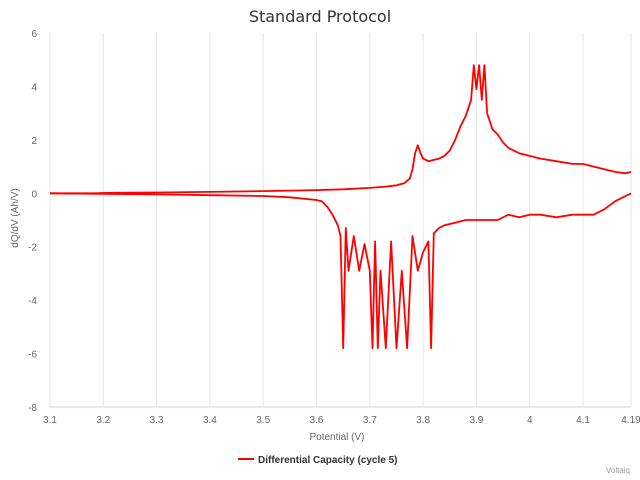 This screenshot has width=640, height=480. Describe the element at coordinates (50, 420) in the screenshot. I see `x-tick-label: 3.1` at that location.